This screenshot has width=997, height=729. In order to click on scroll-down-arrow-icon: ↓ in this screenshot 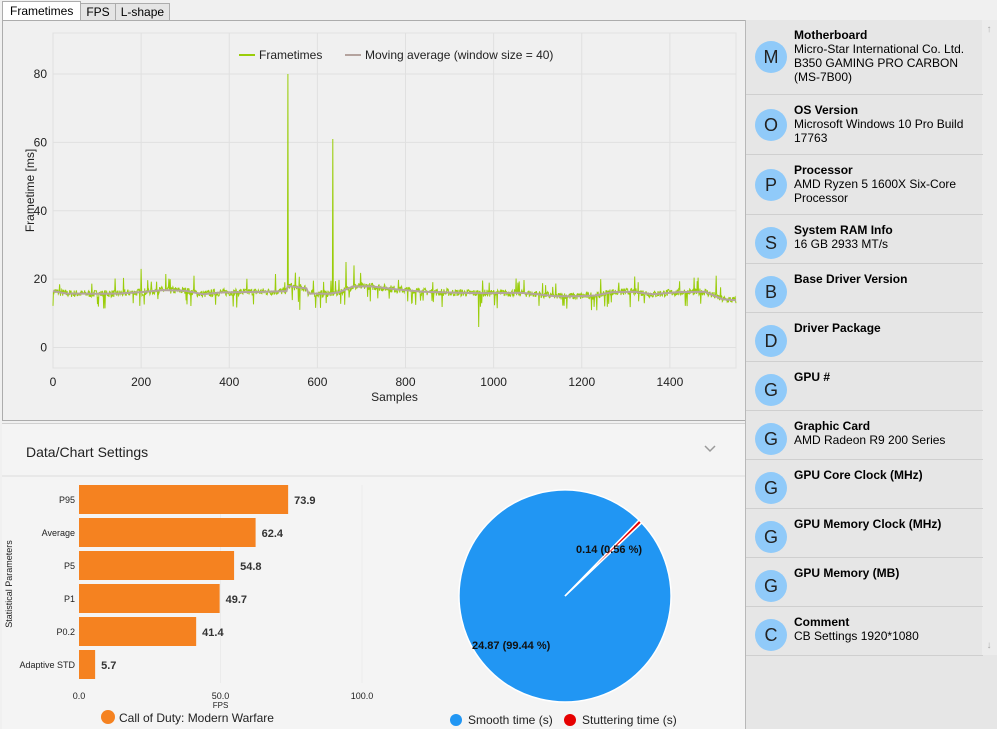, I will do `click(989, 645)`.